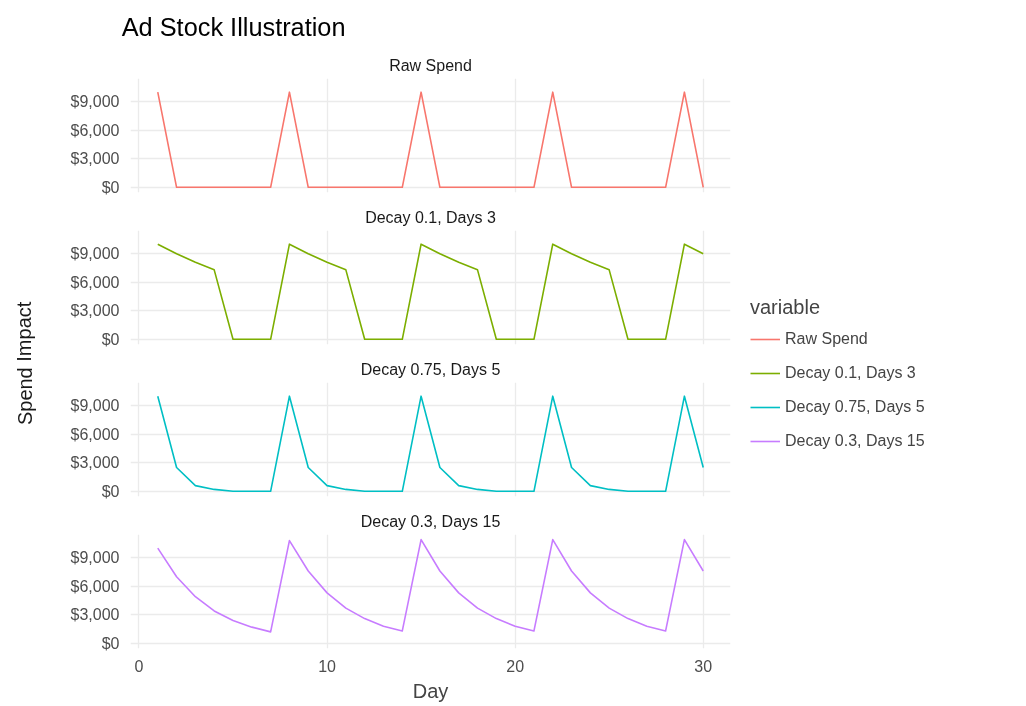 The image size is (1026, 706). I want to click on y-axis-title: Spend Impact, so click(24, 363).